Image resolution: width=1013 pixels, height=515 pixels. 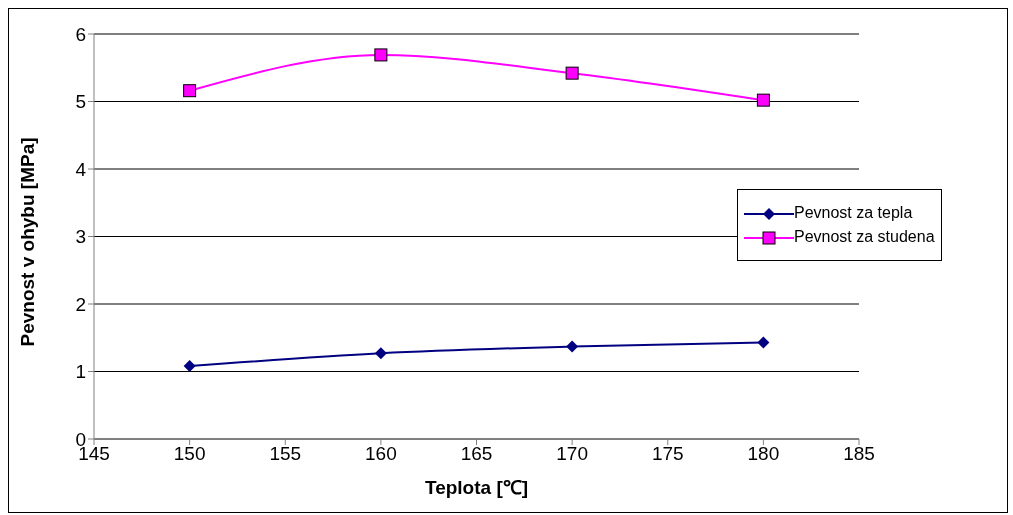 I want to click on y-tick-label: 3, so click(x=80, y=237).